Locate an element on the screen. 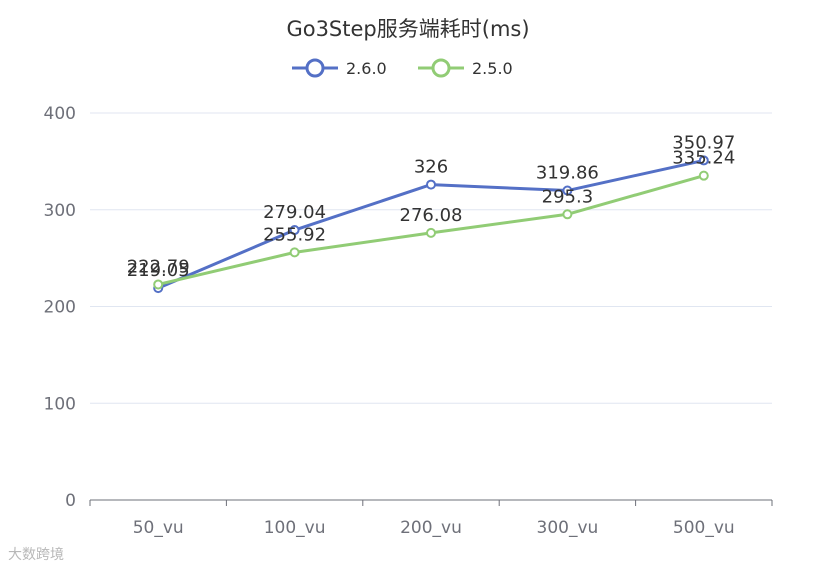 This screenshot has height=572, width=824. watermark-text: 大数跨境 is located at coordinates (36, 555).